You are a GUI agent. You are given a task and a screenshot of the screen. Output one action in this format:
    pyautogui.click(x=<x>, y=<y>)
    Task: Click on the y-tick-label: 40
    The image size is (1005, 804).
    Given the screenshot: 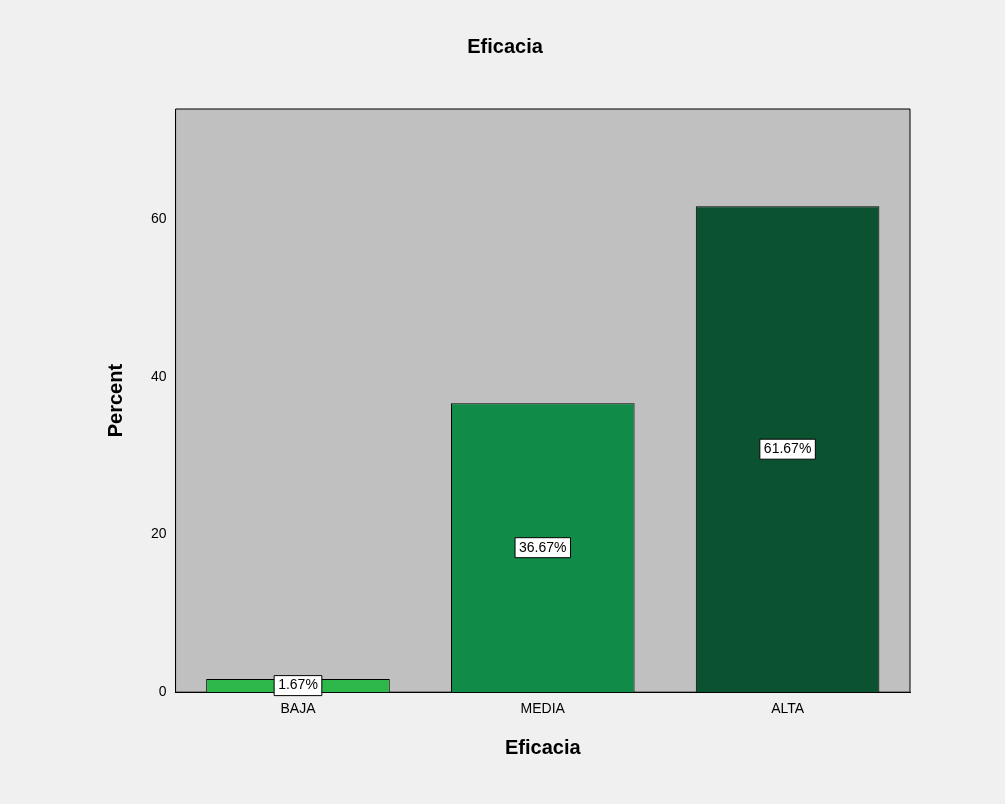 What is the action you would take?
    pyautogui.click(x=158, y=375)
    